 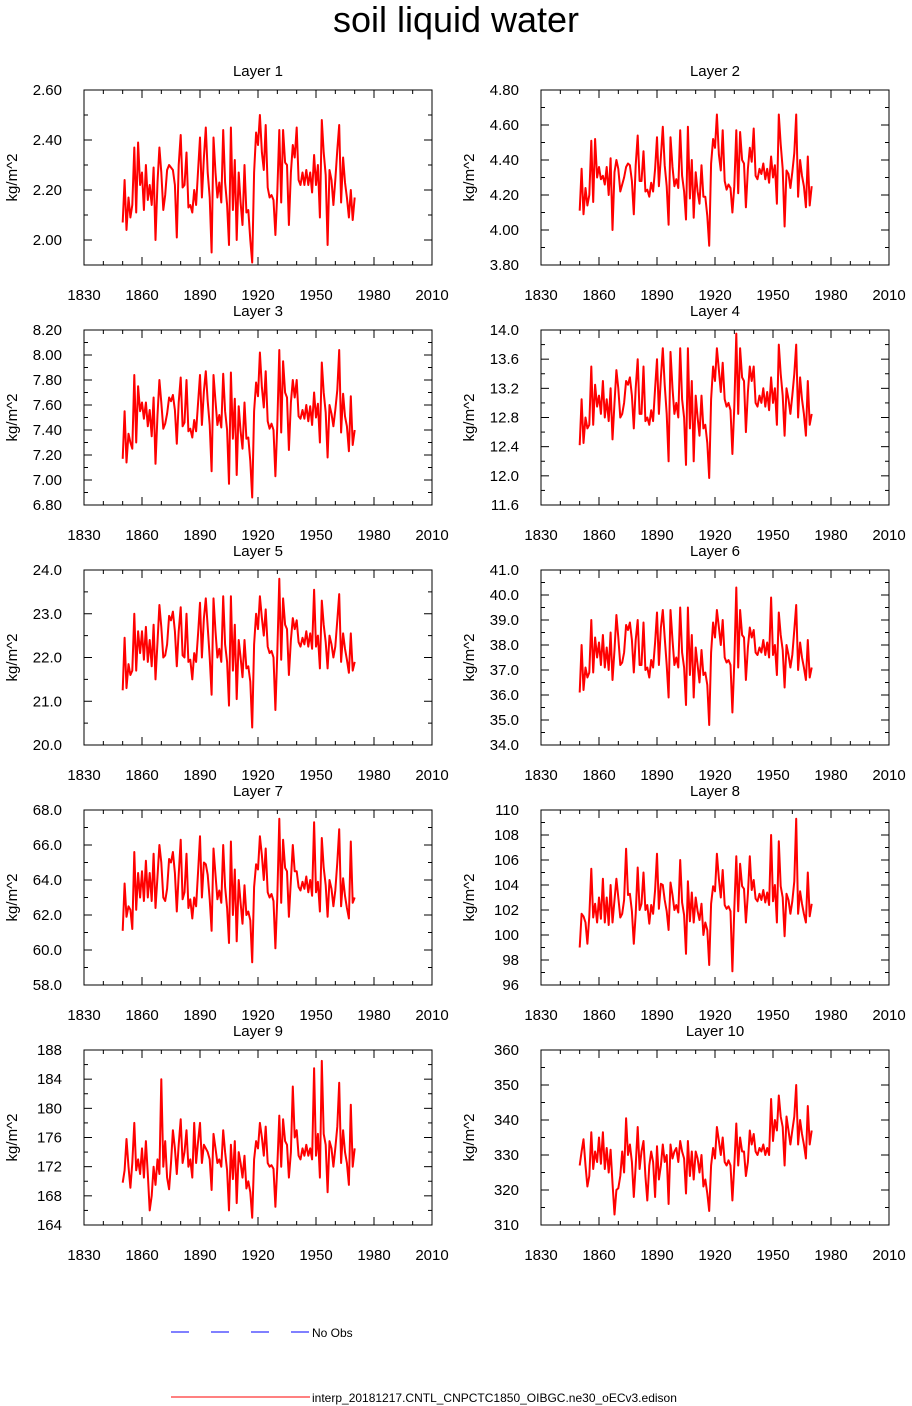 I want to click on y-tick-label: 340, so click(x=506, y=1120).